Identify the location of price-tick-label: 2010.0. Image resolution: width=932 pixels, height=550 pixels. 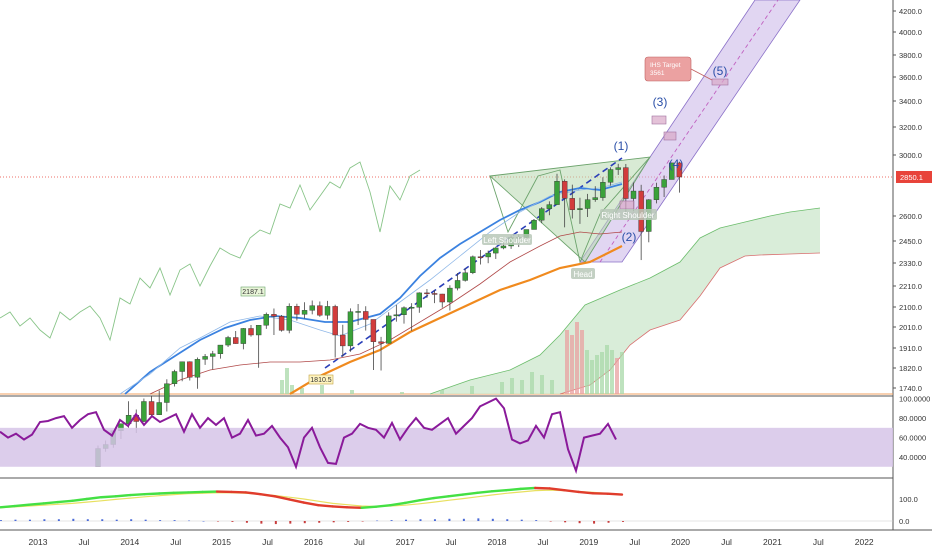
(910, 327).